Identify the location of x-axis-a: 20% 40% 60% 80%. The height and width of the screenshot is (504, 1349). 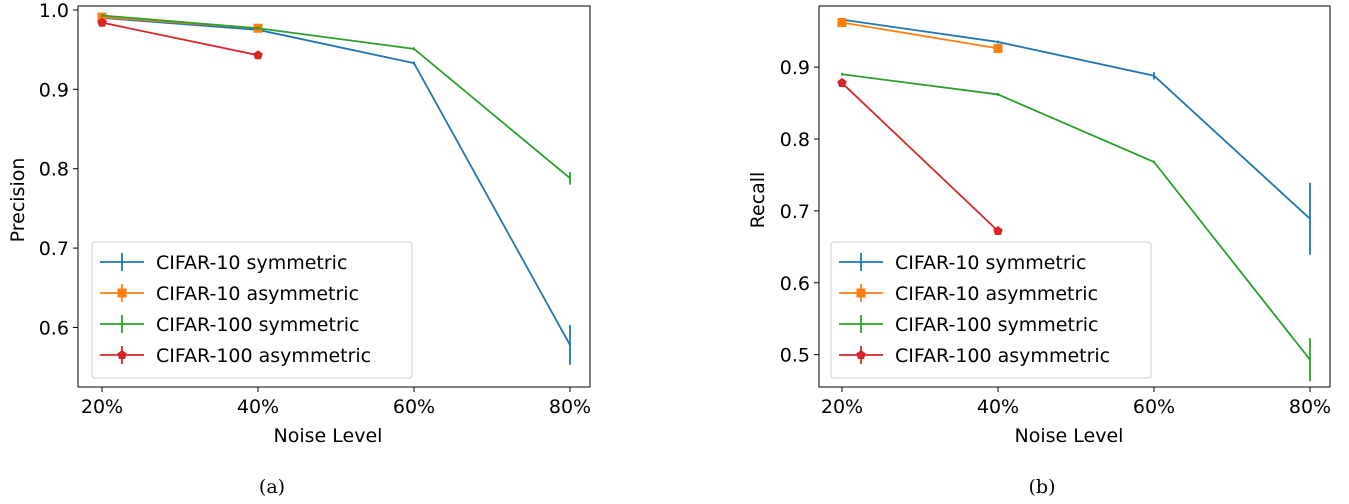
(336, 402).